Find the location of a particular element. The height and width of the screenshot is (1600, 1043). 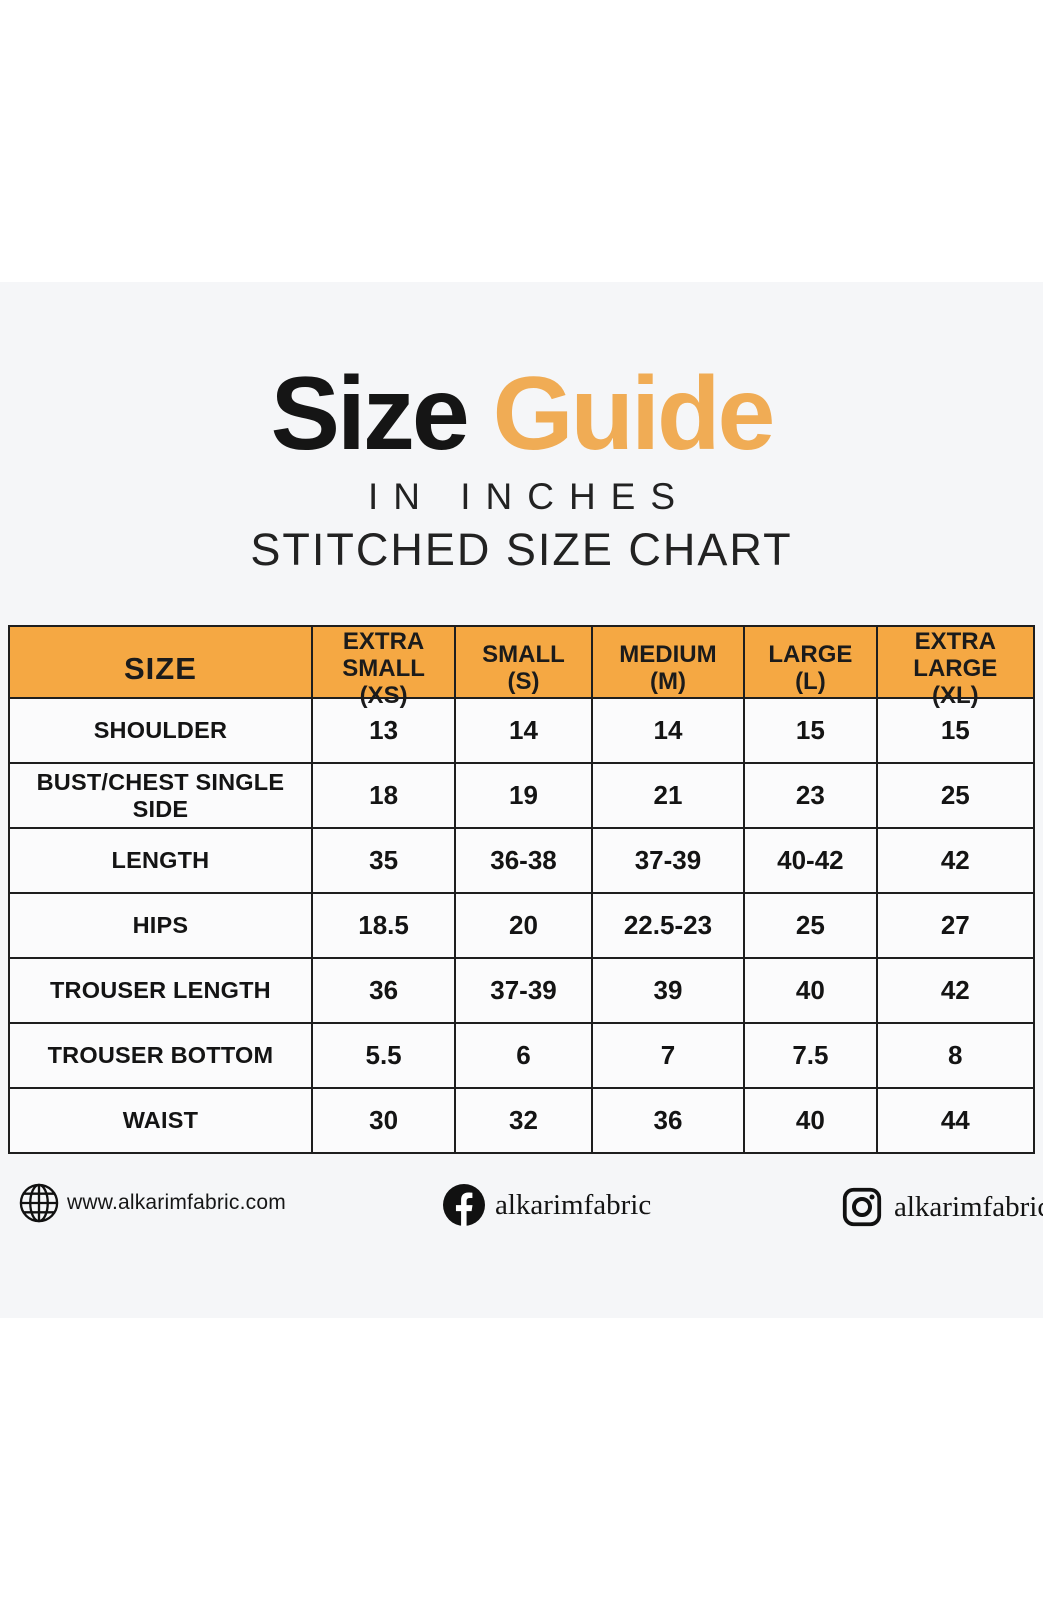

cell-value: 7 is located at coordinates (666, 1055).